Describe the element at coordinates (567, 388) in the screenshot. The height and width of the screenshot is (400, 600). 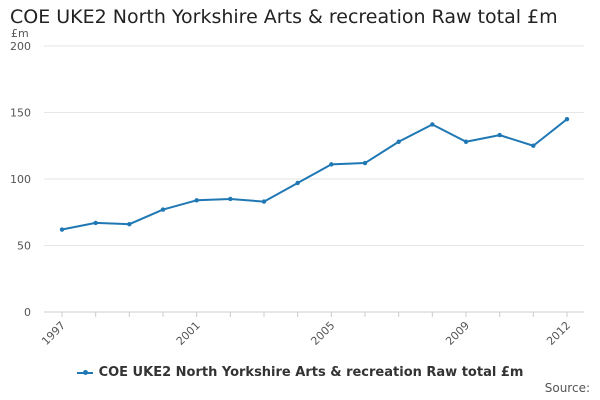
I see `source-label: Source:` at that location.